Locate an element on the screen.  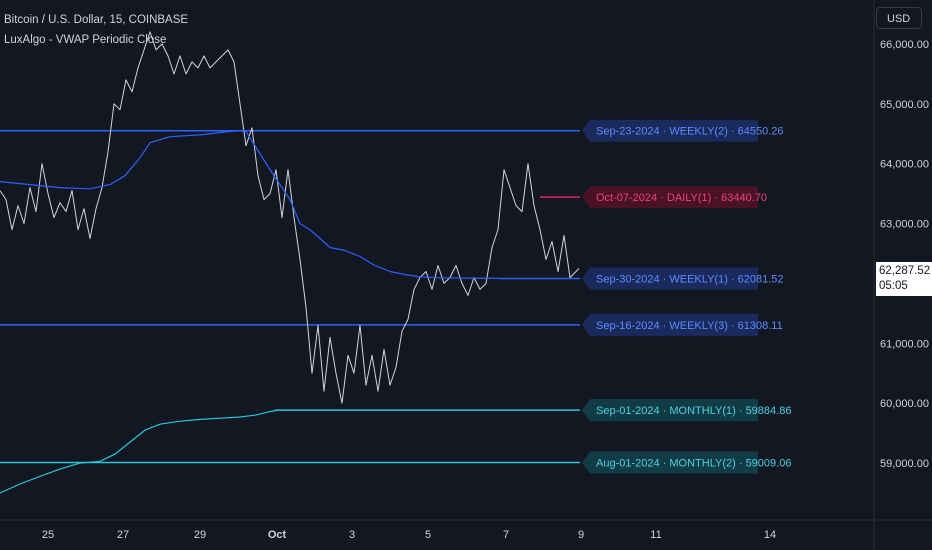
indicator-name: LuxAlgo - VWAP Periodic Close is located at coordinates (85, 40).